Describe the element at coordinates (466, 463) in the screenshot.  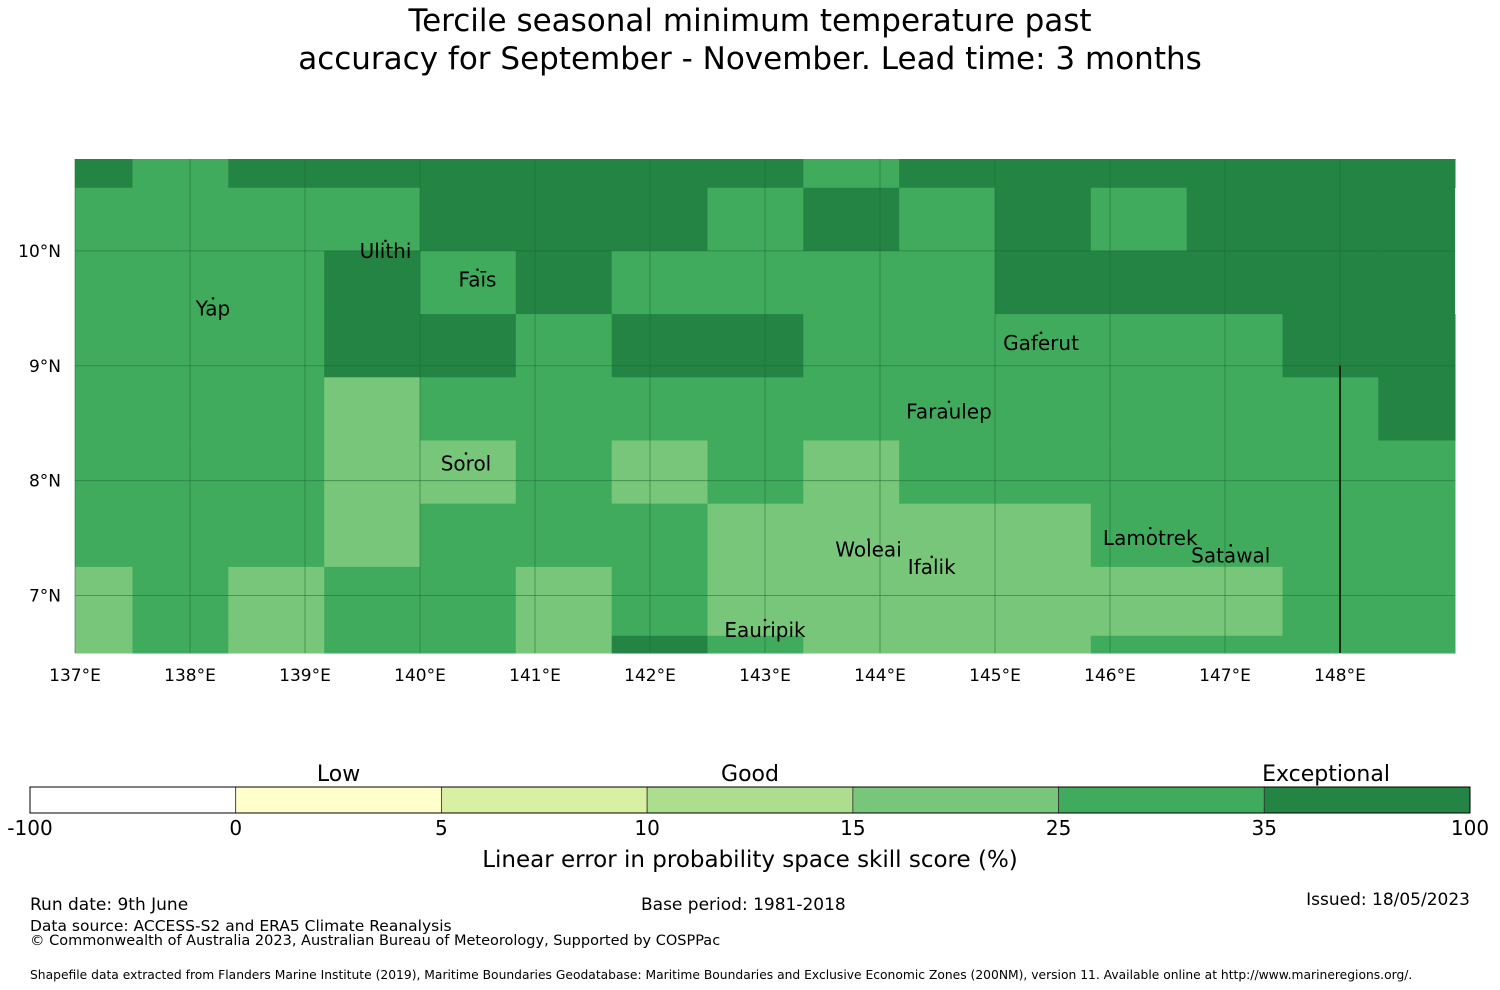
I see `island-label: Sorol` at that location.